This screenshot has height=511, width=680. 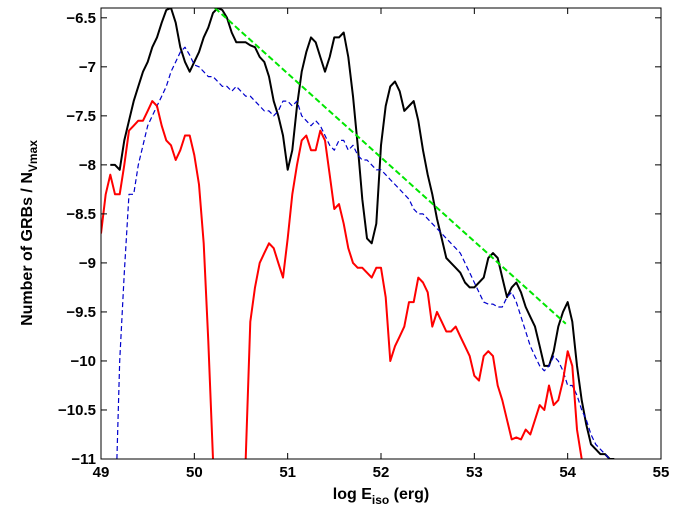 I want to click on y-tick-label: −7, so click(x=87, y=67).